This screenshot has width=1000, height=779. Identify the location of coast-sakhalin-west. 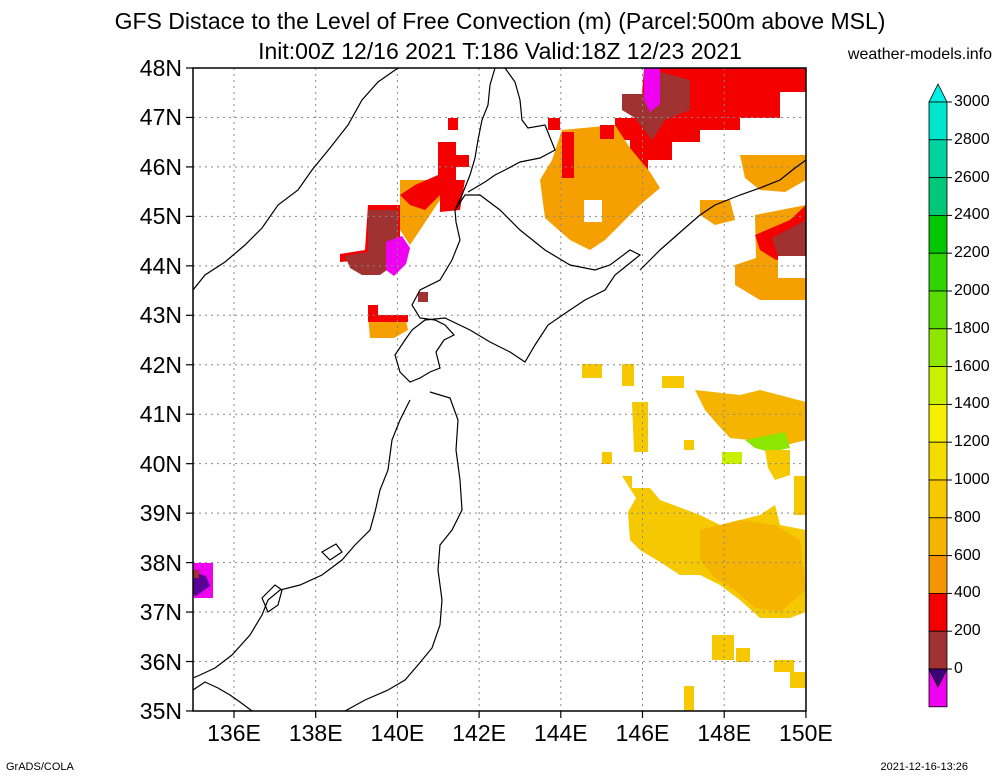
(475, 139).